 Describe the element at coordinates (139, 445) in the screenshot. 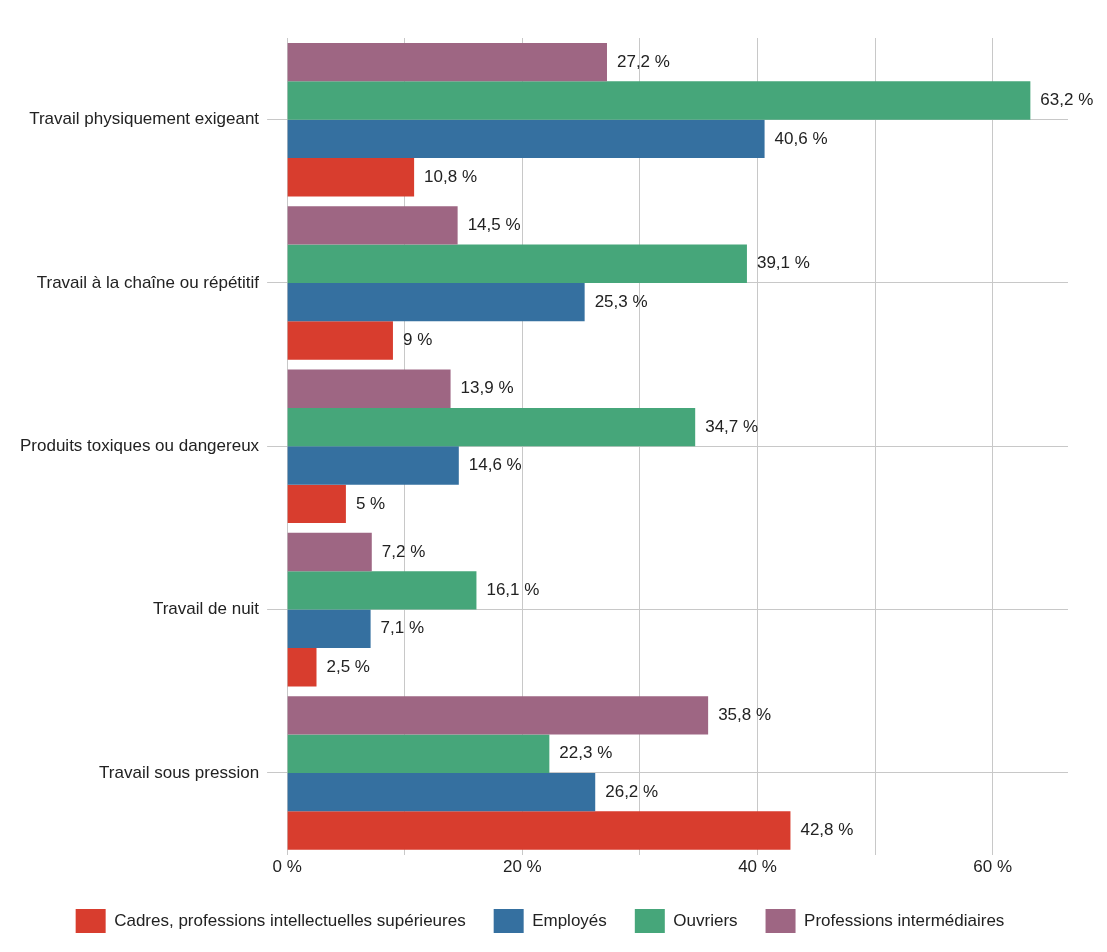

I see `y-tick-label: Produits toxiques ou dangereux` at that location.